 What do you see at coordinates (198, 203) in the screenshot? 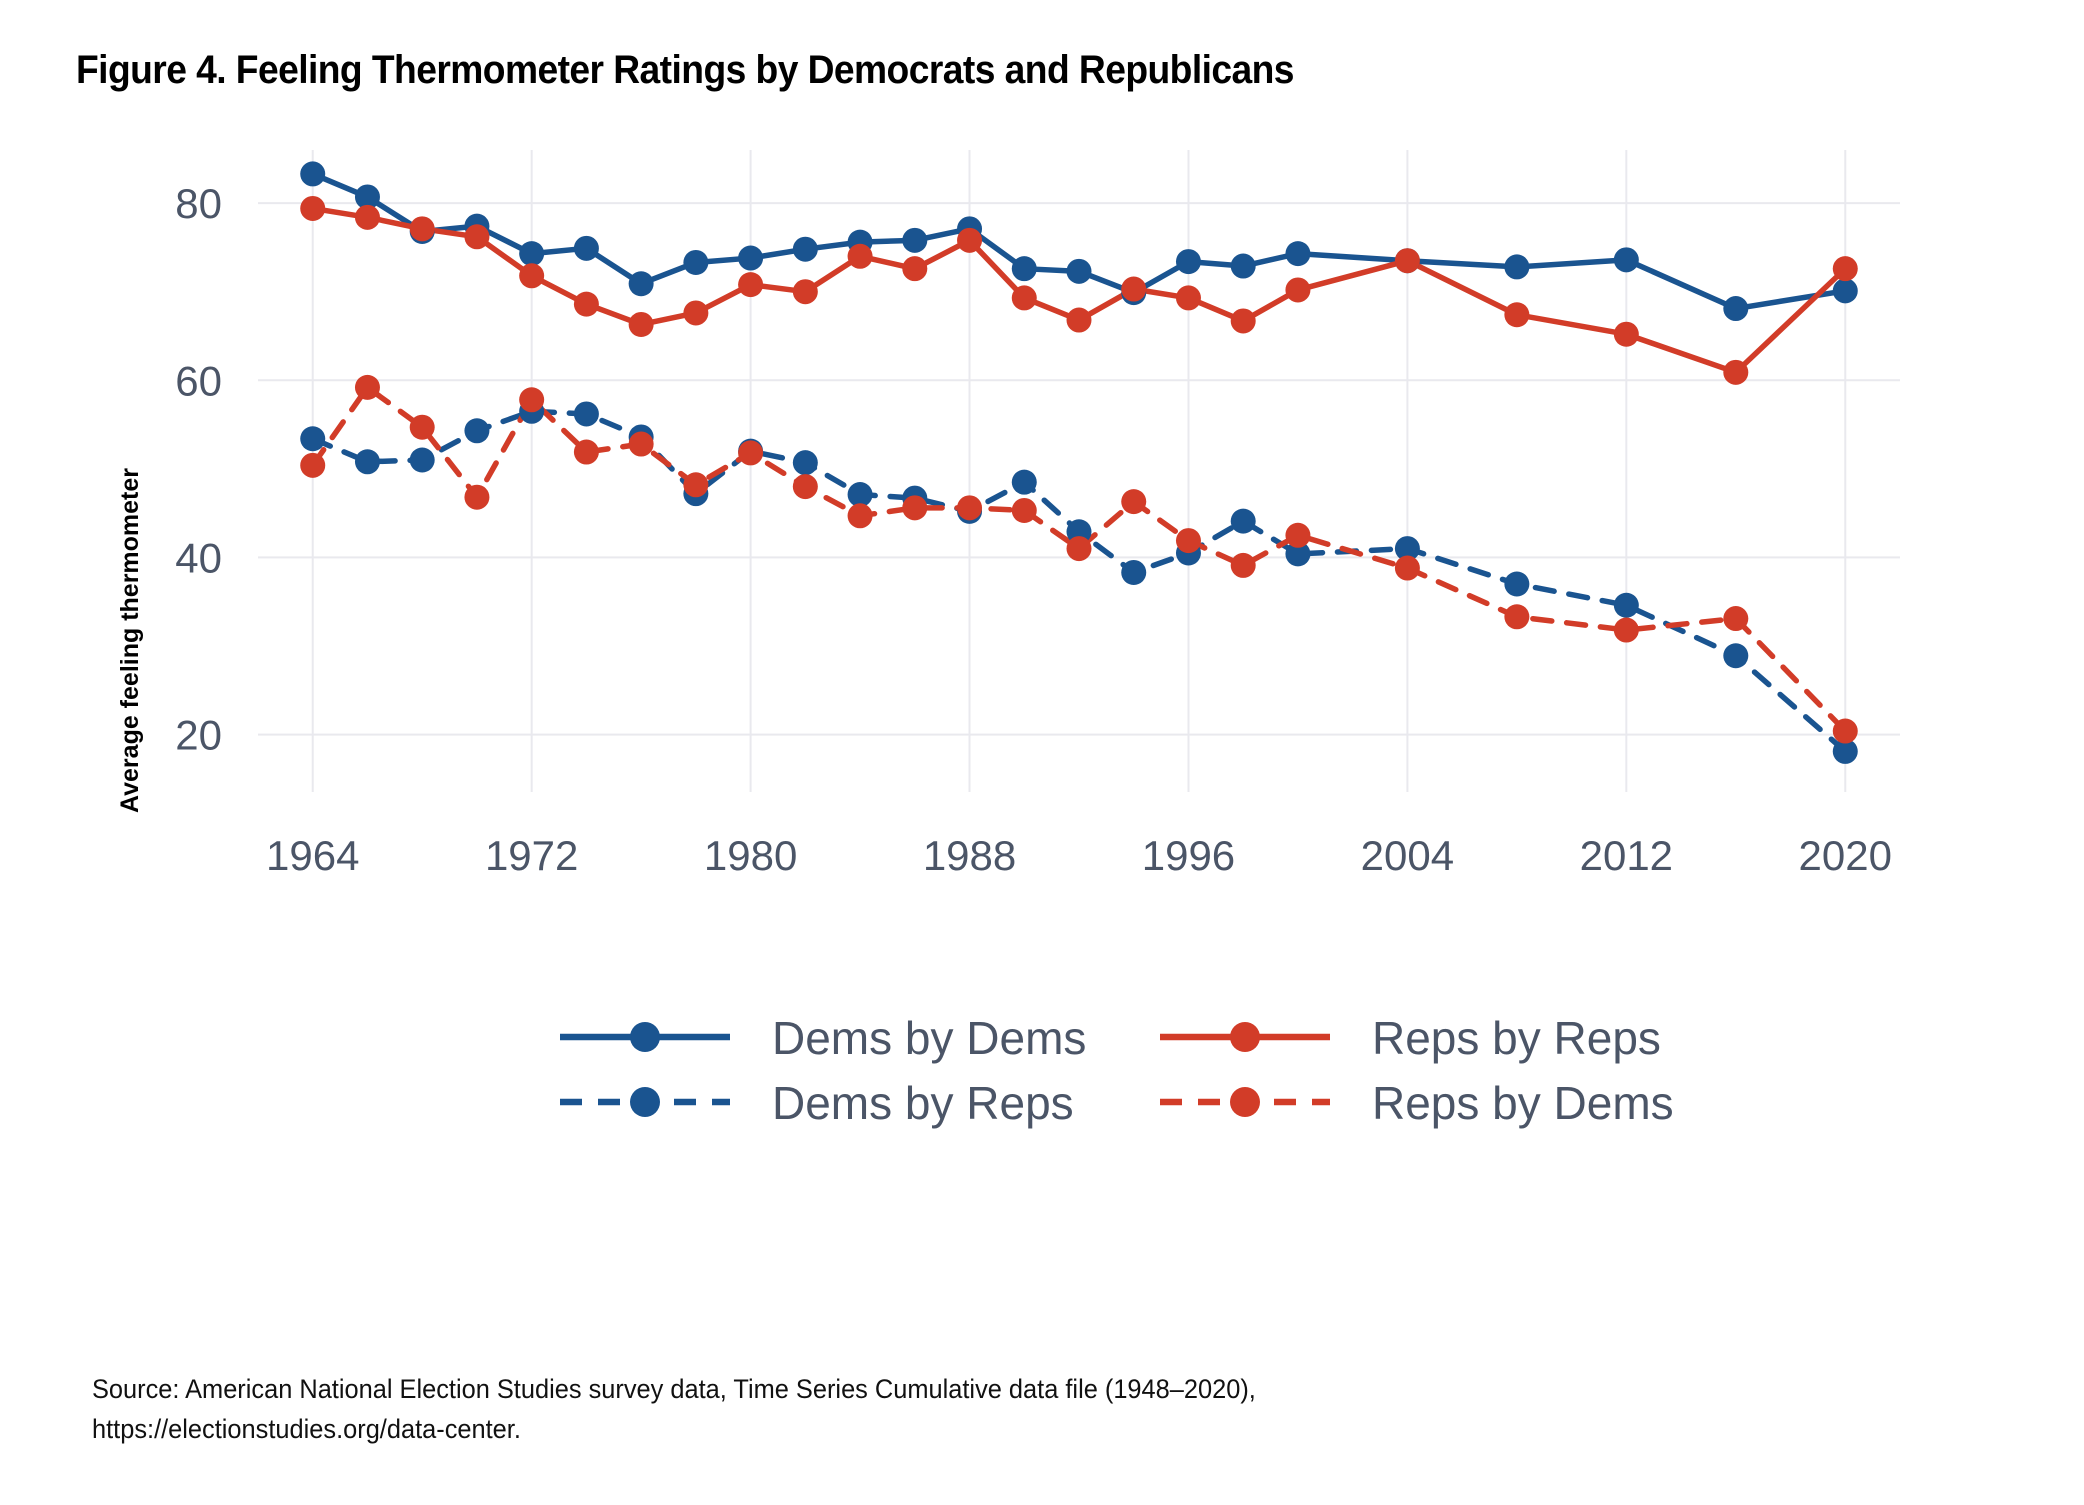
I see `y-tick-label: 80` at bounding box center [198, 203].